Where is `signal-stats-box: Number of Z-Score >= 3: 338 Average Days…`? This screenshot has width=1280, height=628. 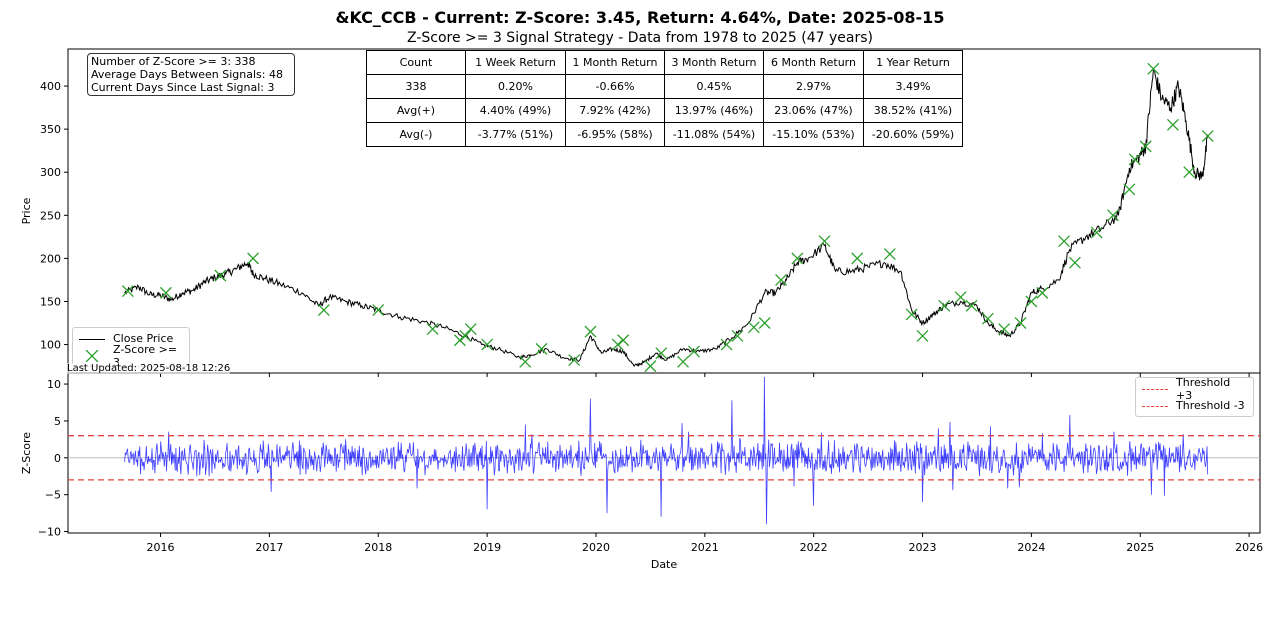 signal-stats-box: Number of Z-Score >= 3: 338 Average Days… is located at coordinates (191, 74).